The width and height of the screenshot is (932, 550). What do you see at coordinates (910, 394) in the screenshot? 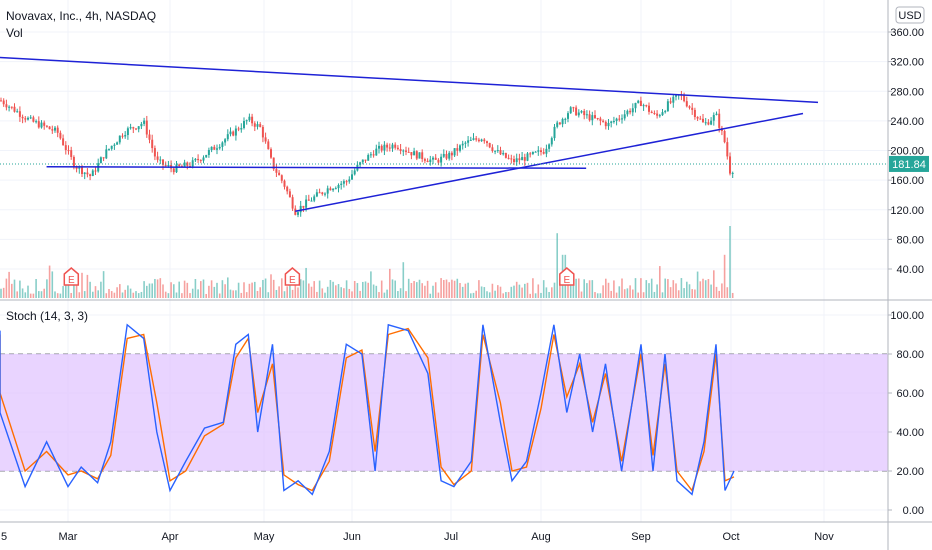
I see `stoch-tick-label: 60.00` at bounding box center [910, 394].